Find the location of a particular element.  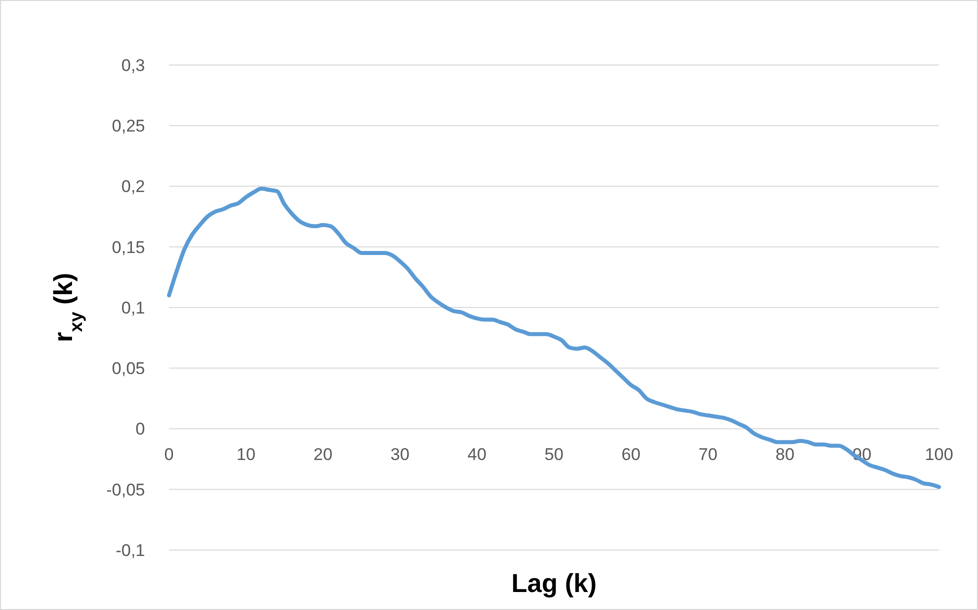

x-tick-label: 0 is located at coordinates (169, 454).